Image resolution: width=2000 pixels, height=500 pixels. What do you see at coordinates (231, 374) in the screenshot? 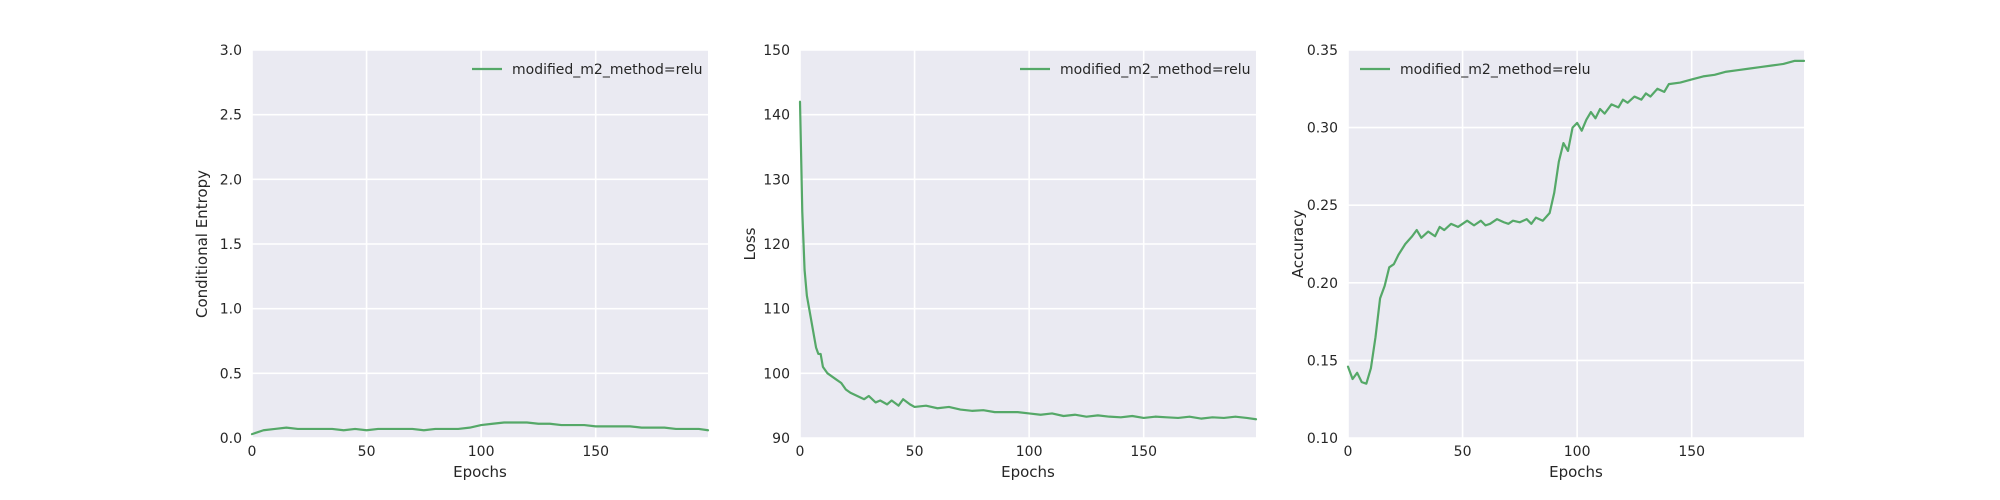
I see `y-tick-label: 0.5` at bounding box center [231, 374].